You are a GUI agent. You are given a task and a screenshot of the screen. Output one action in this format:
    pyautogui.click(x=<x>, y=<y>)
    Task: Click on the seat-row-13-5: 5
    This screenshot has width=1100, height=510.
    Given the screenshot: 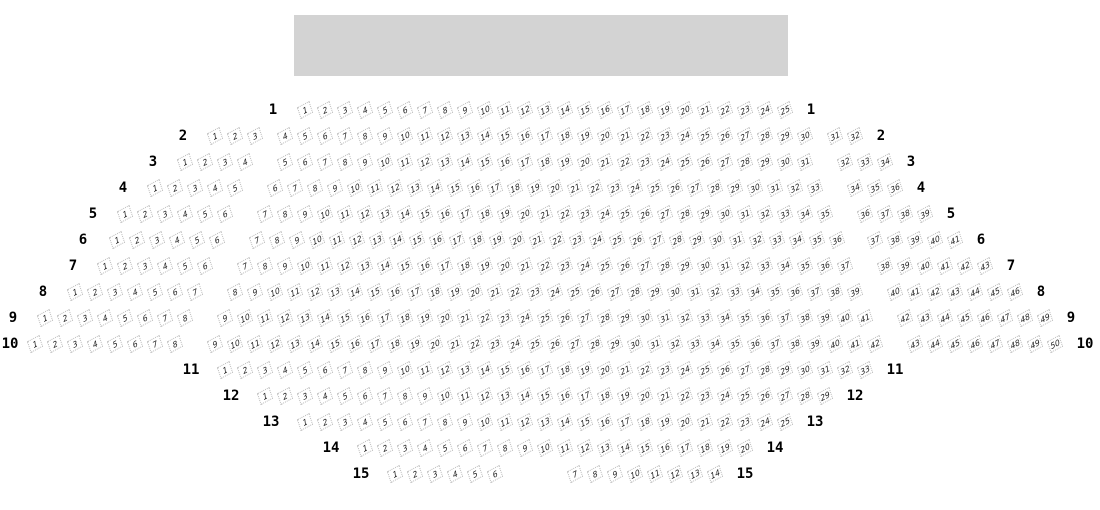 What is the action you would take?
    pyautogui.click(x=385, y=422)
    